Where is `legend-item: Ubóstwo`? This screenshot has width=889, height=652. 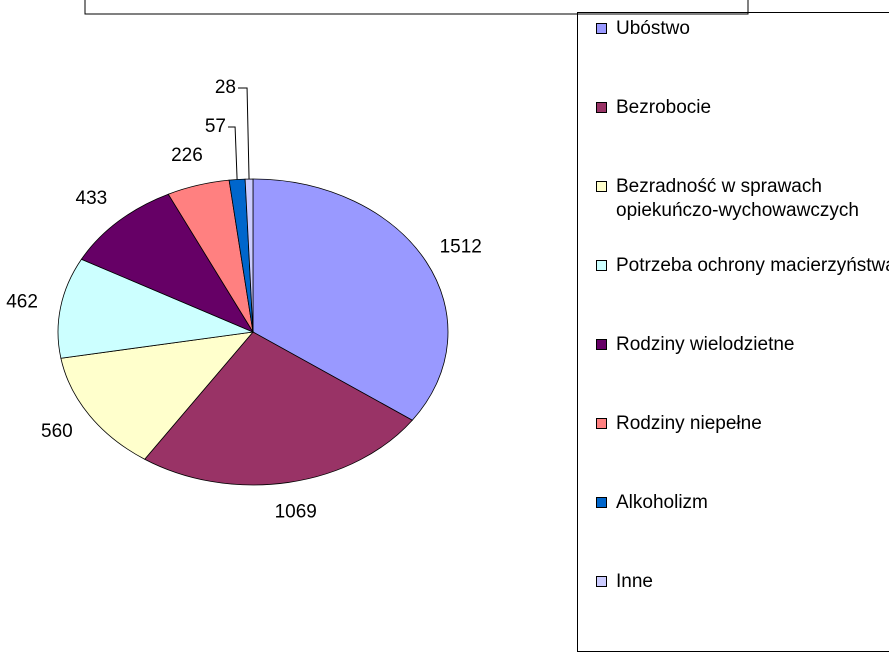
legend-item: Ubóstwo is located at coordinates (741, 29).